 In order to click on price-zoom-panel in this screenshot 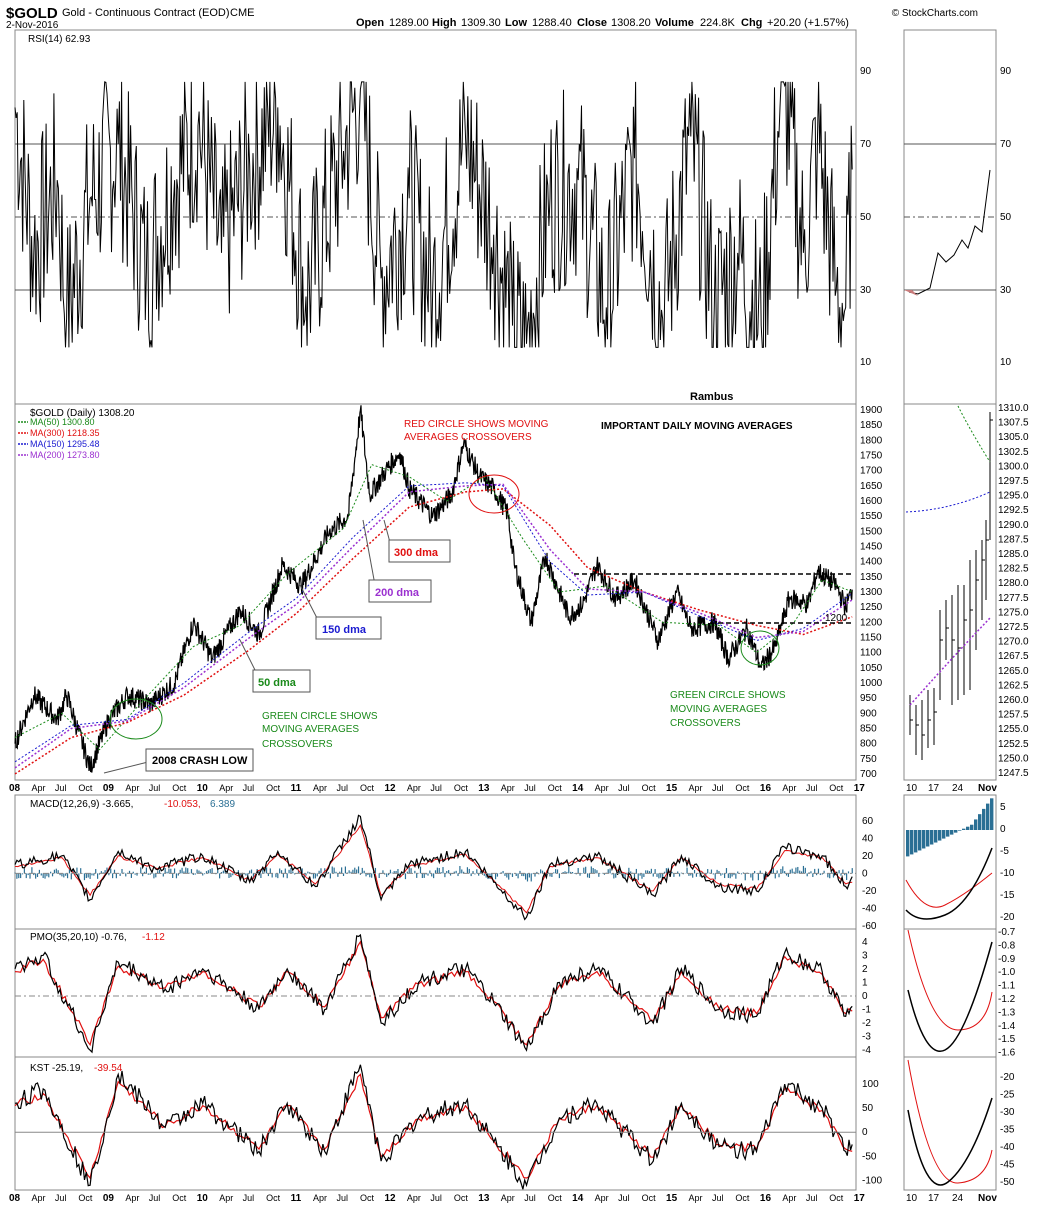, I will do `click(950, 592)`.